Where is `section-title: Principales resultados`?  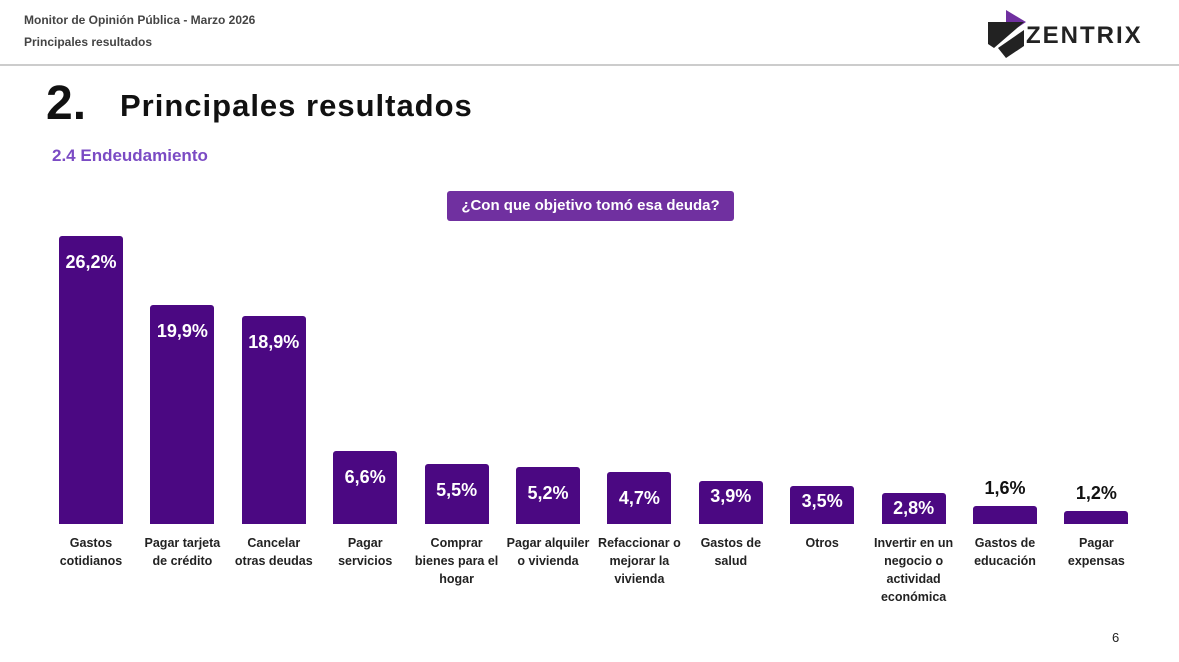 section-title: Principales resultados is located at coordinates (296, 105).